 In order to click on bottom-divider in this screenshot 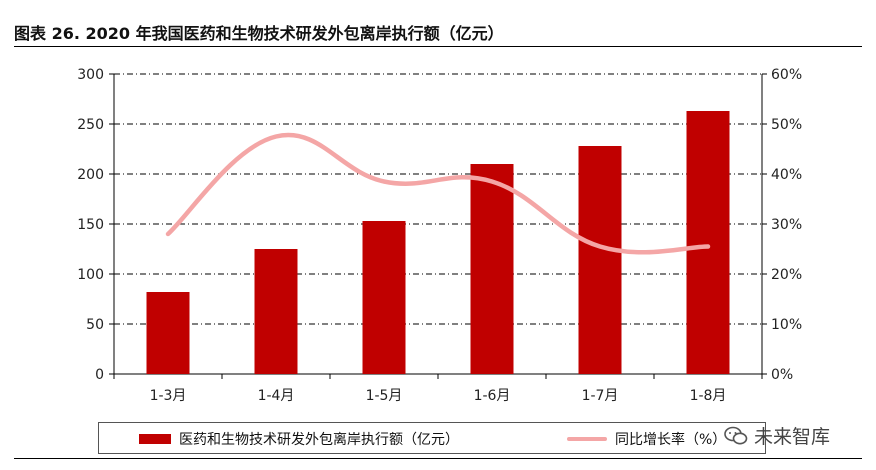, I will do `click(438, 458)`.